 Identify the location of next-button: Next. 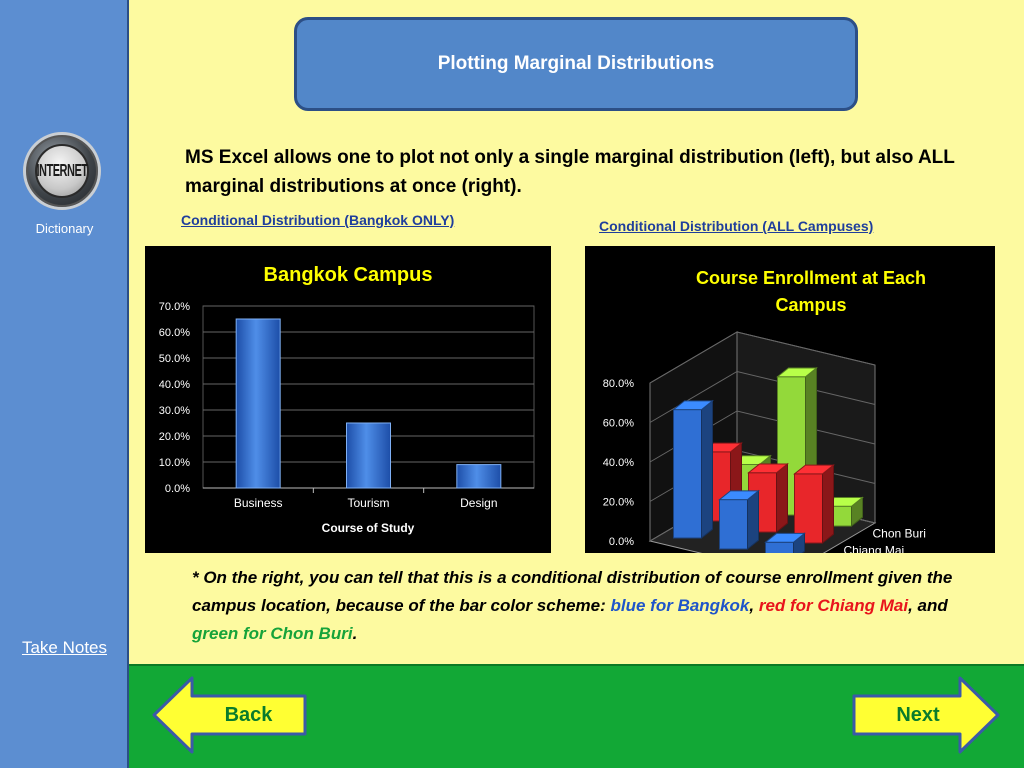
(926, 715).